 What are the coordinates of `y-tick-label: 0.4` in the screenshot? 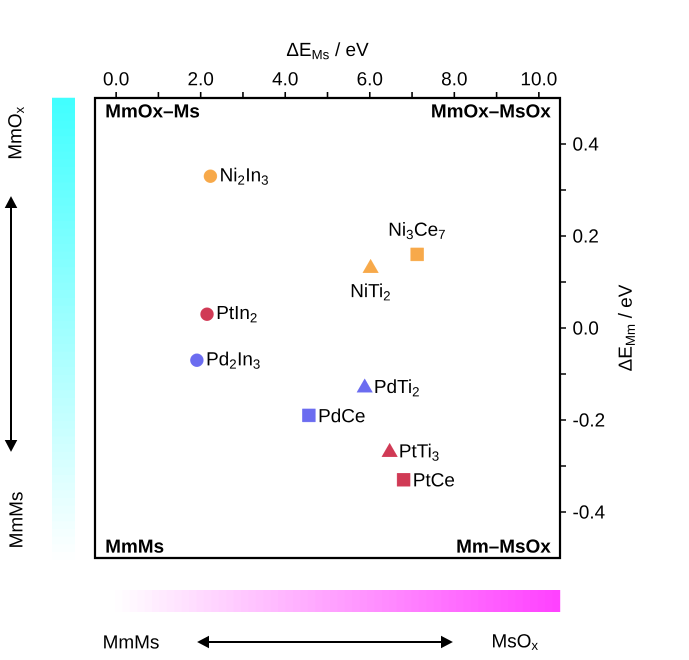 It's located at (585, 144).